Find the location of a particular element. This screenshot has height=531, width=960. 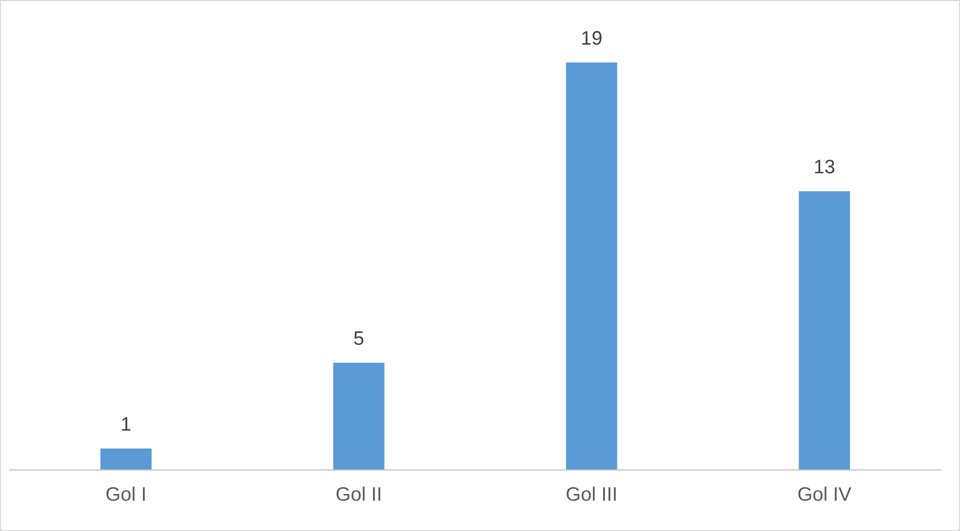

data-label: 1 is located at coordinates (126, 424).